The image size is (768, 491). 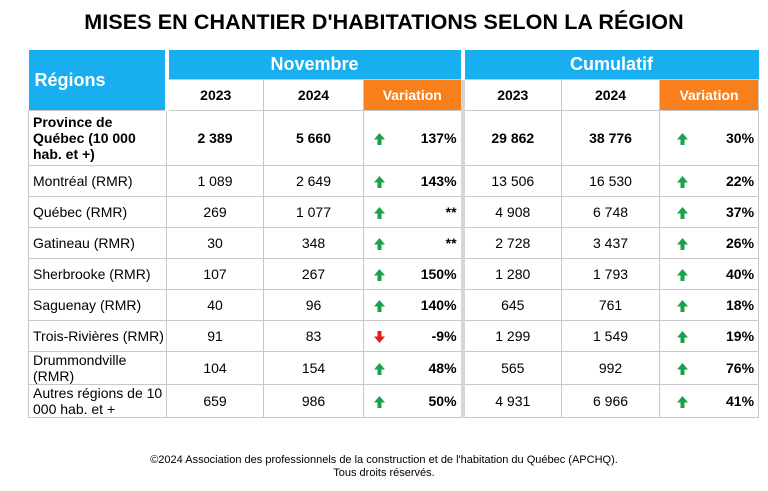 I want to click on nov-variation-value: 48%, so click(x=429, y=368).